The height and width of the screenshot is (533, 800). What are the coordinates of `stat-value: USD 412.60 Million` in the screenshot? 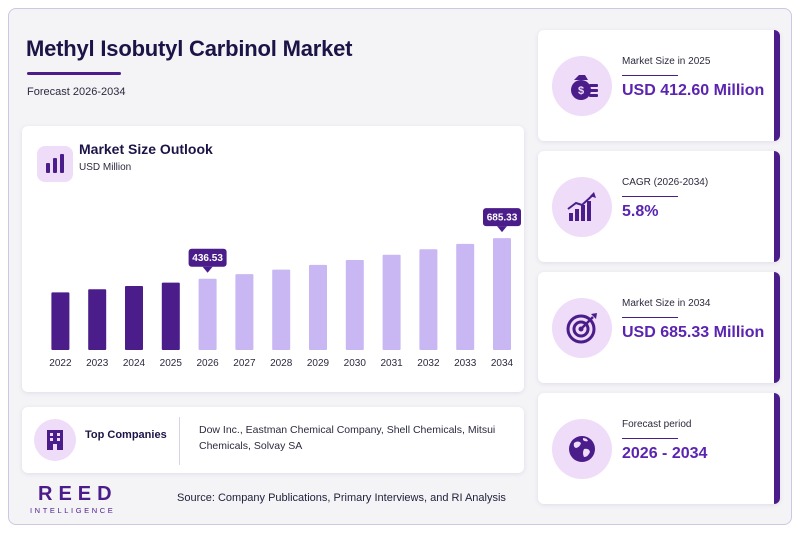 It's located at (693, 90).